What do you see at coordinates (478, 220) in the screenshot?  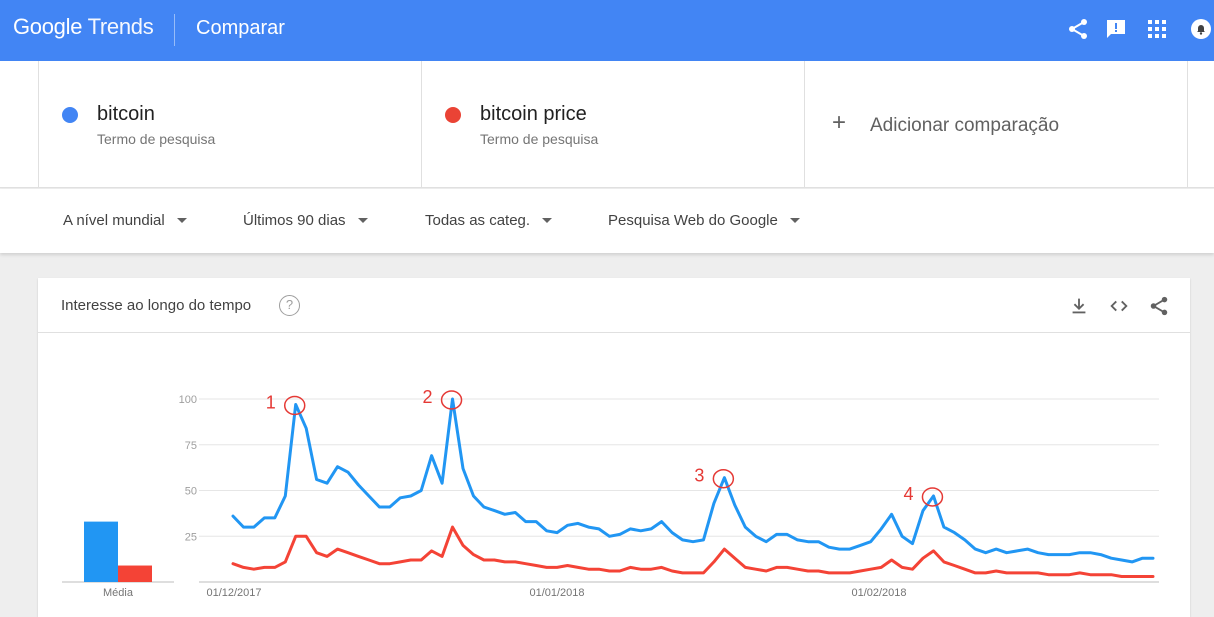 I see `category-filter-label: Todas as categ.` at bounding box center [478, 220].